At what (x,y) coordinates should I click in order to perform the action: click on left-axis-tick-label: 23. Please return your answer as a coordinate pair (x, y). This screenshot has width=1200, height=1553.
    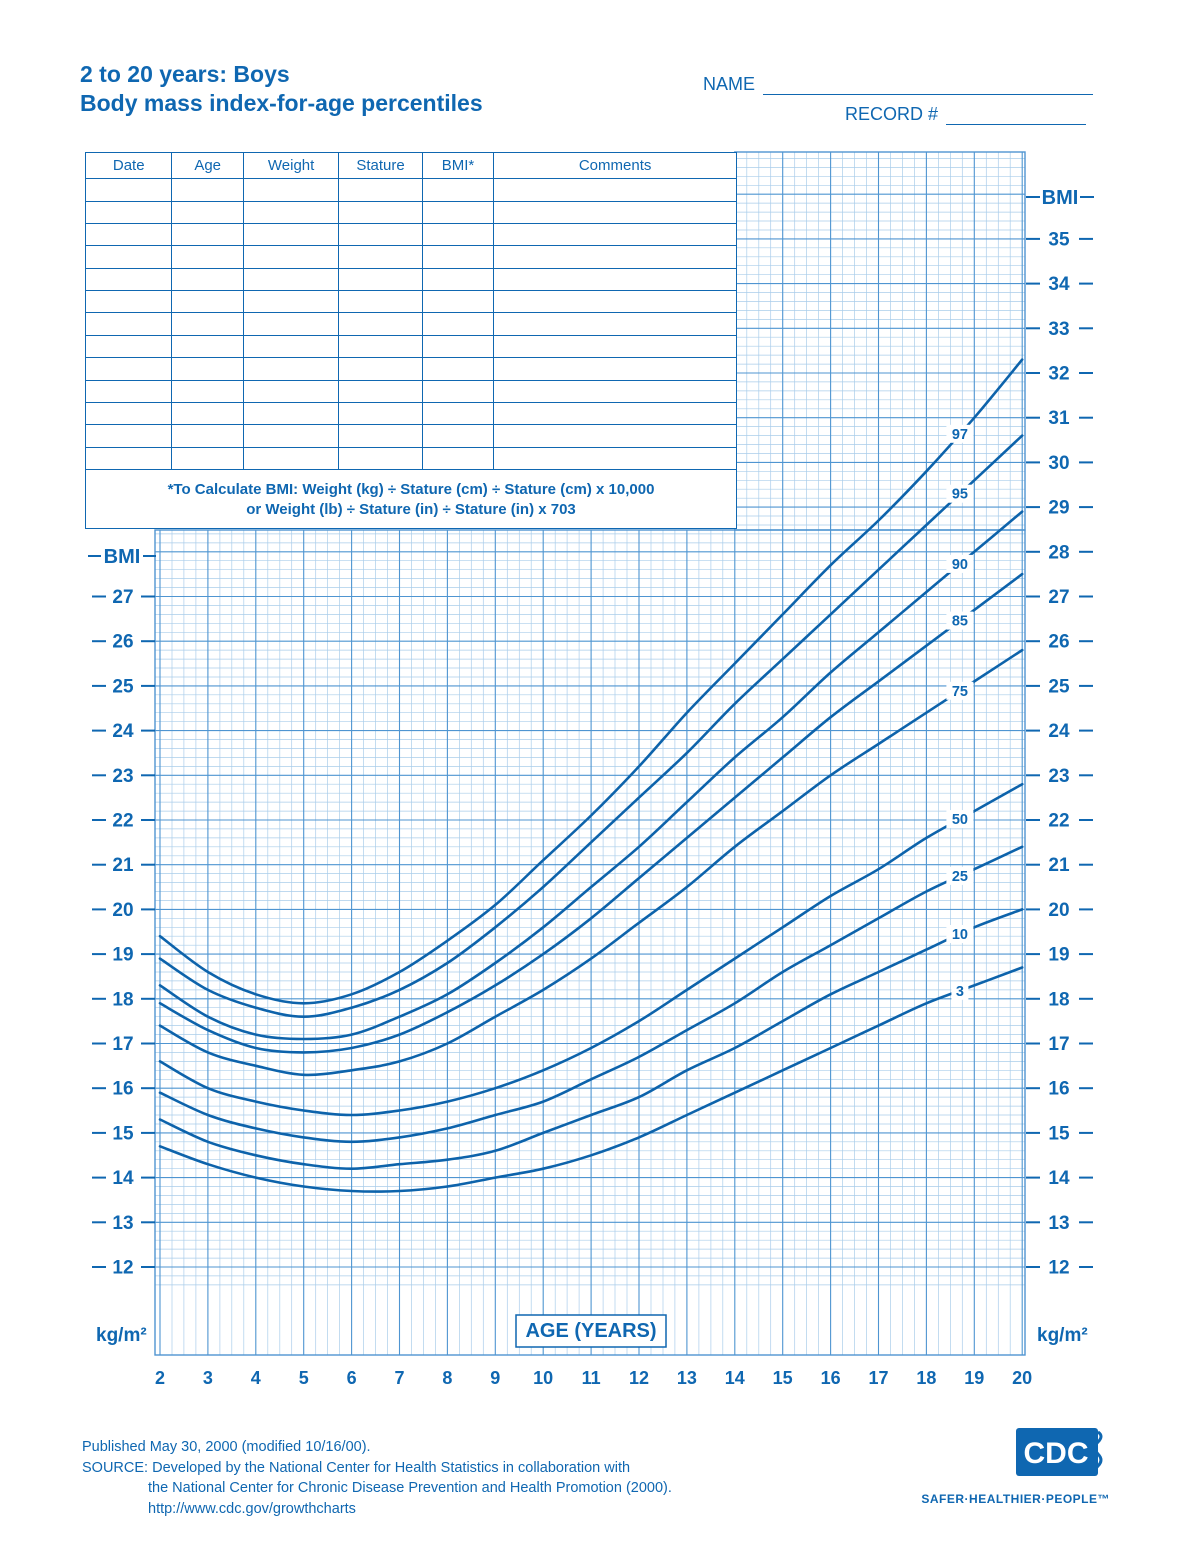
    Looking at the image, I should click on (122, 776).